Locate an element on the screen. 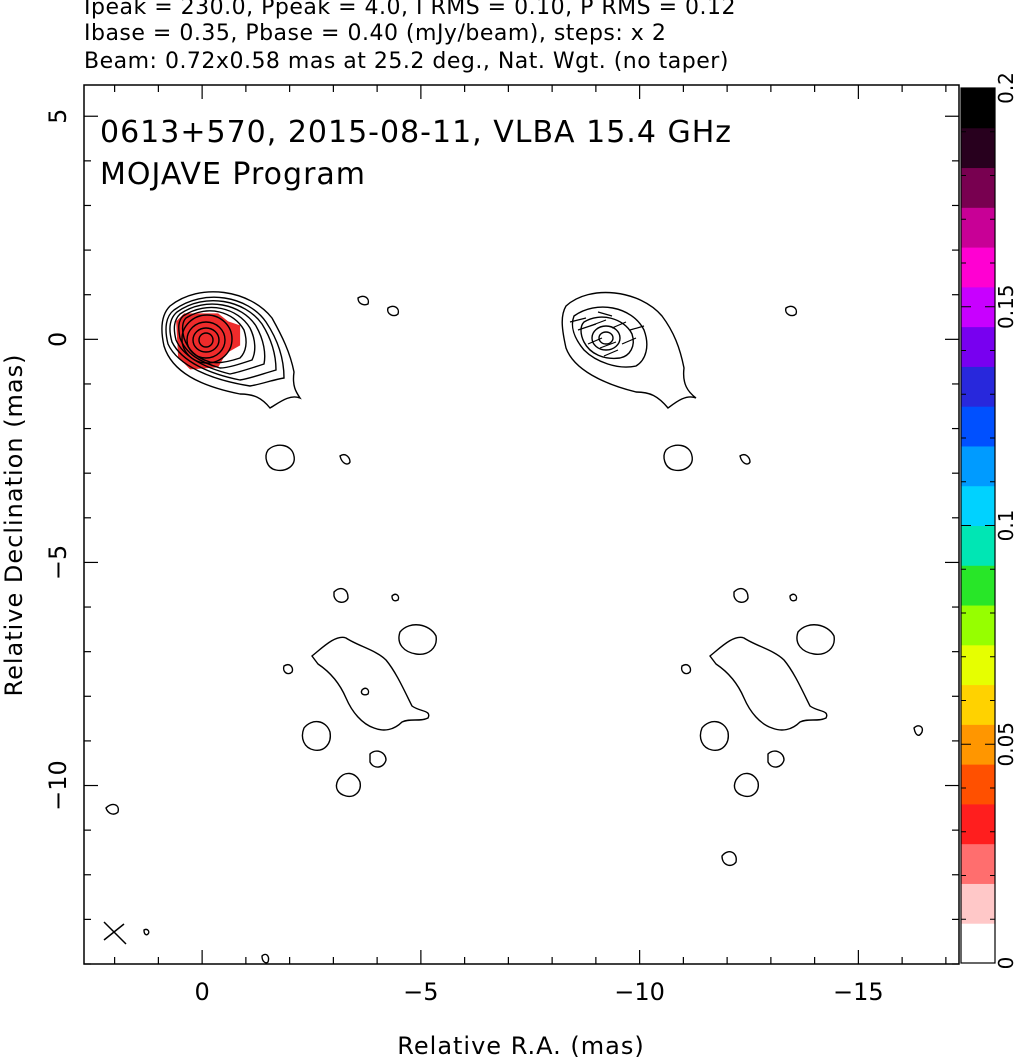  plot-title: 0613+570, 2015-08-11, VLBA 15.4 GHz is located at coordinates (416, 132).